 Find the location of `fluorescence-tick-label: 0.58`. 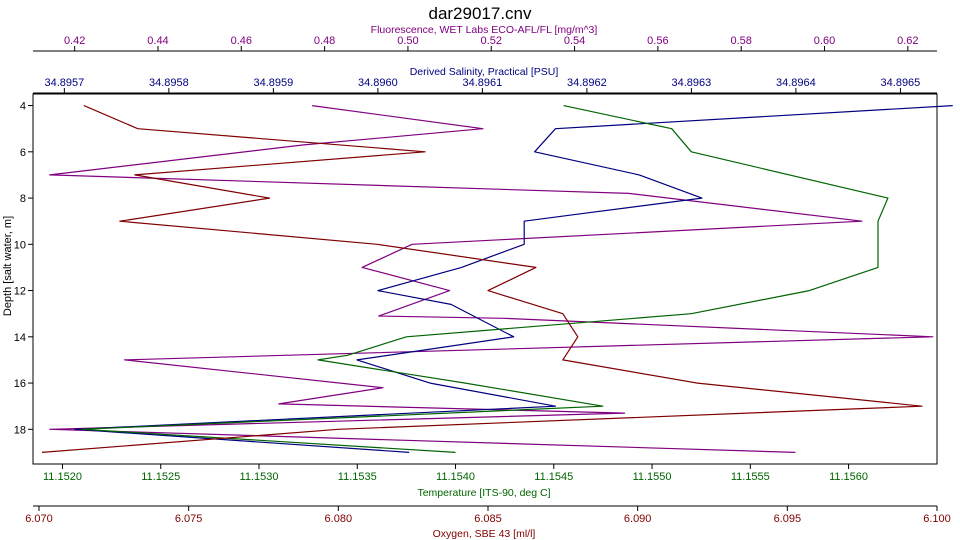

fluorescence-tick-label: 0.58 is located at coordinates (740, 41).